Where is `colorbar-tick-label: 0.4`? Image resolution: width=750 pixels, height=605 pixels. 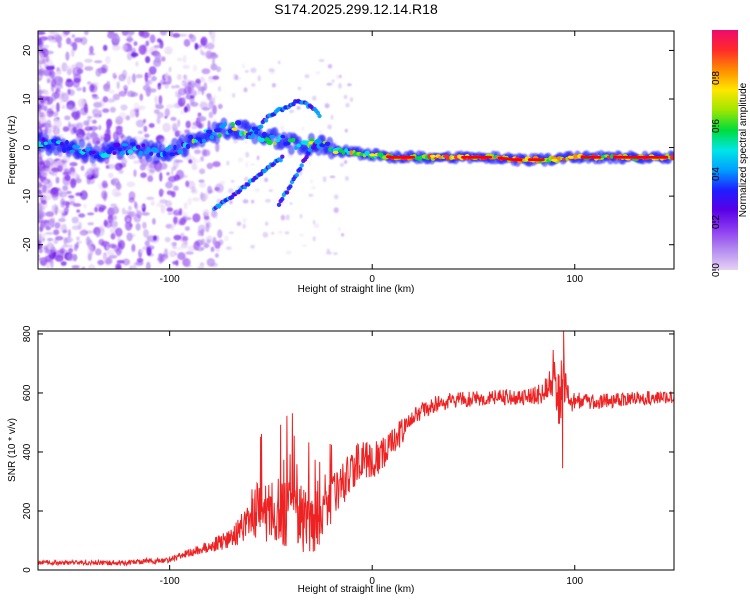 colorbar-tick-label: 0.4 is located at coordinates (716, 174).